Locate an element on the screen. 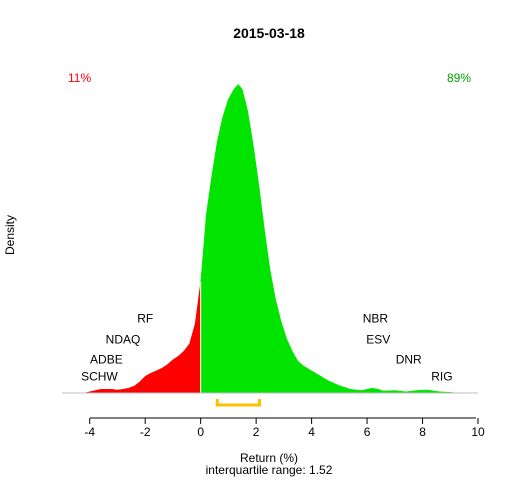 The height and width of the screenshot is (480, 512). x-tick-label: -2 is located at coordinates (145, 432).